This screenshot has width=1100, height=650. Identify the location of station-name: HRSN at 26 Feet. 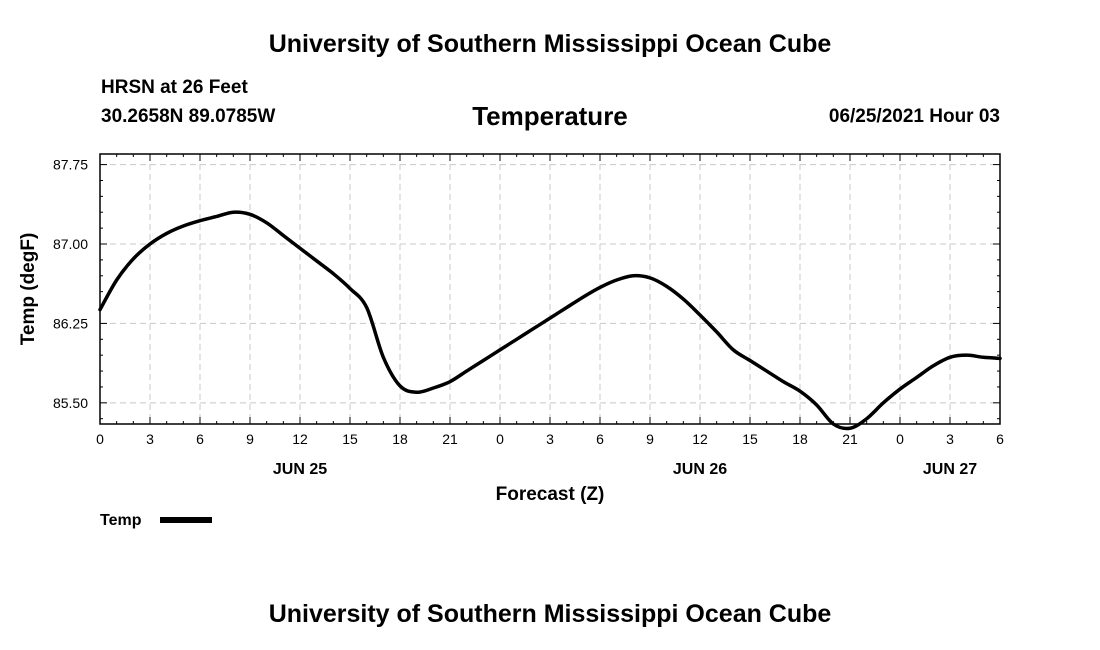
(174, 87).